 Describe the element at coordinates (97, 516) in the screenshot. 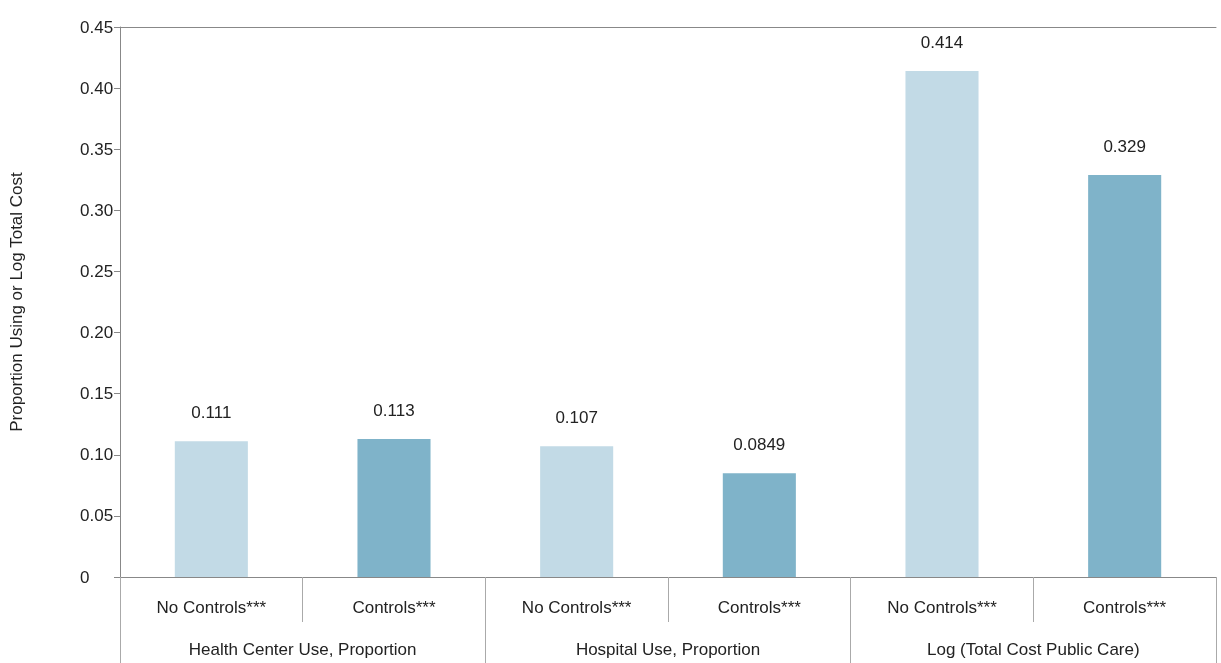

I see `y-tick-label: 0.05` at that location.